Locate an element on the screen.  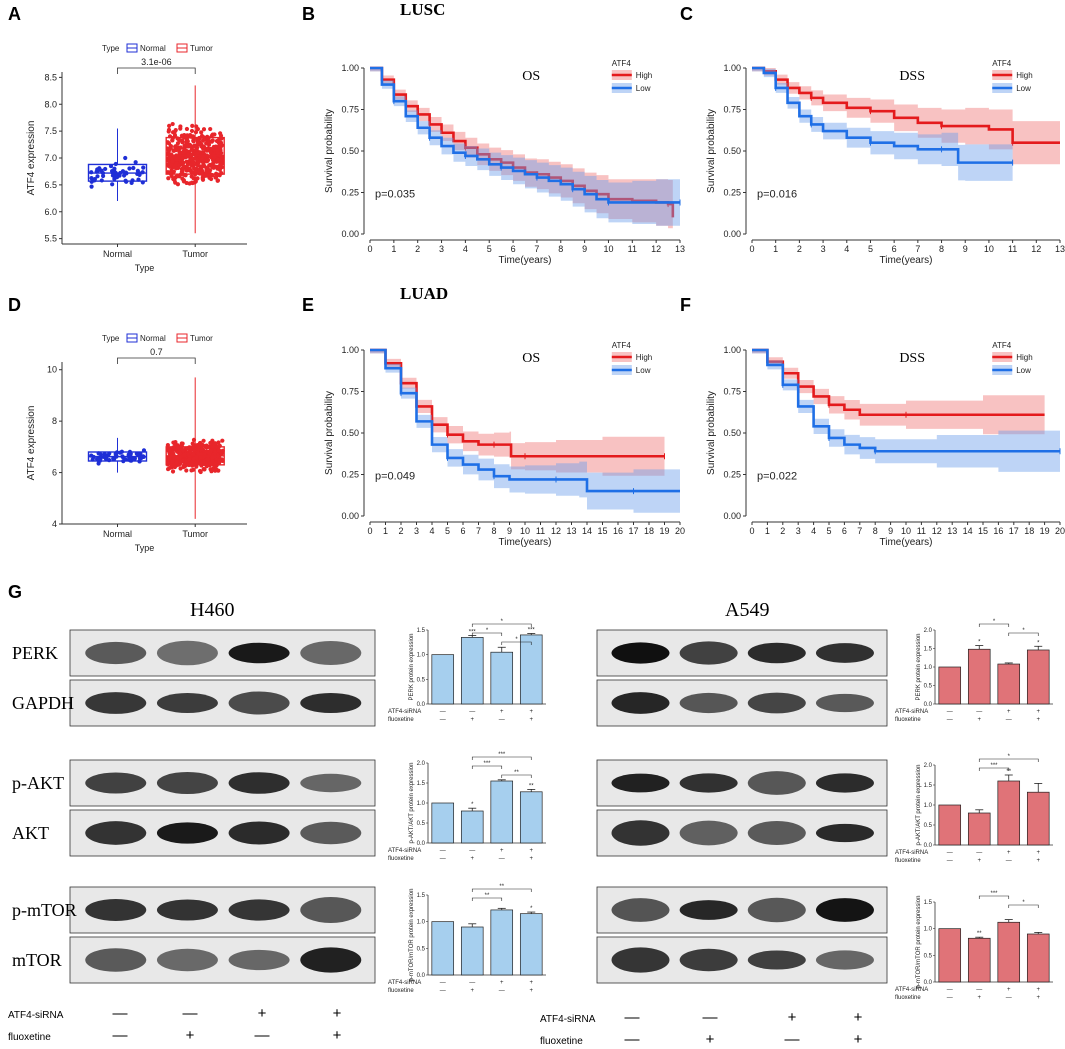
x-tick-label: 0 is located at coordinates (751, 531).